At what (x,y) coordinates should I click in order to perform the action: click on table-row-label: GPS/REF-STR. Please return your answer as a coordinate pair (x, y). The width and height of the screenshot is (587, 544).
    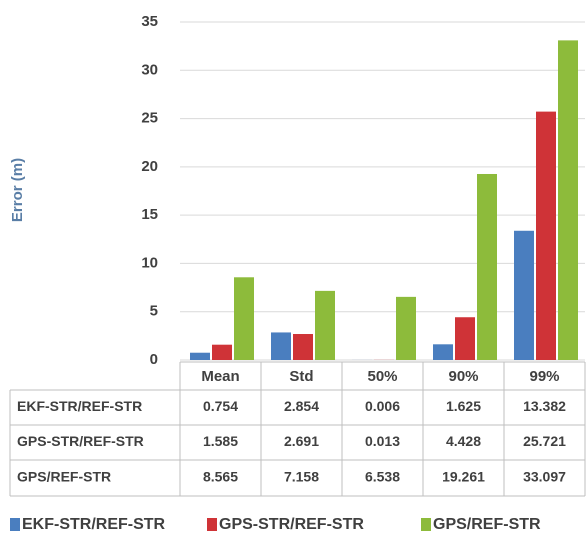
    Looking at the image, I should click on (64, 477).